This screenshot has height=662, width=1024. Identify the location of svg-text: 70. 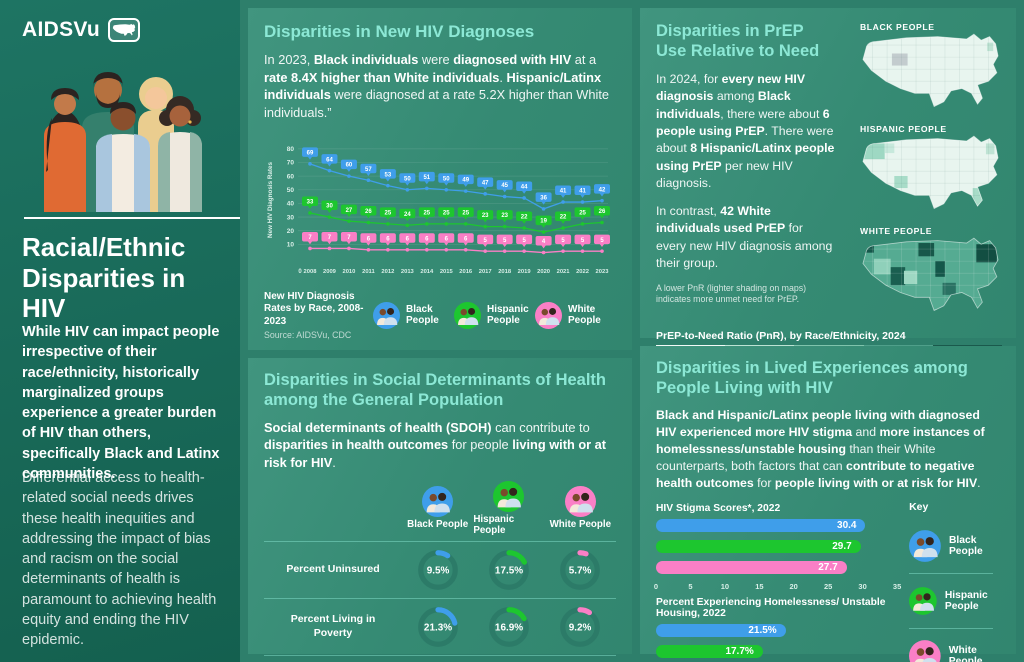
(291, 162).